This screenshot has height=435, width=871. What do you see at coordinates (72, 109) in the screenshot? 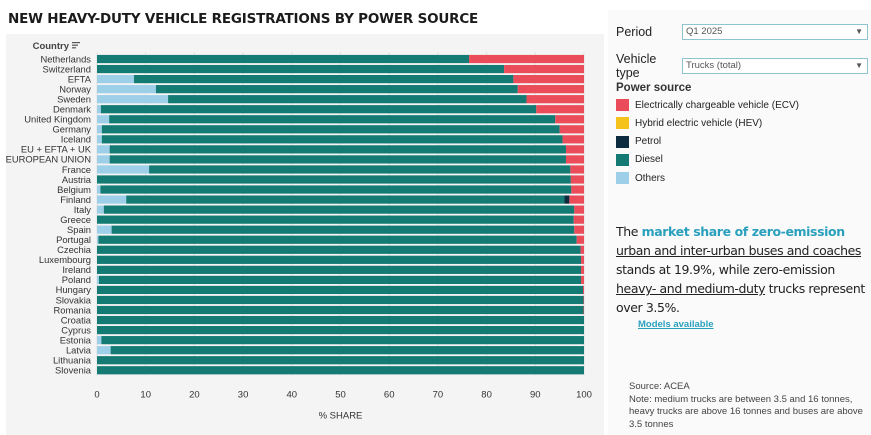
I see `category-label: Denmark` at bounding box center [72, 109].